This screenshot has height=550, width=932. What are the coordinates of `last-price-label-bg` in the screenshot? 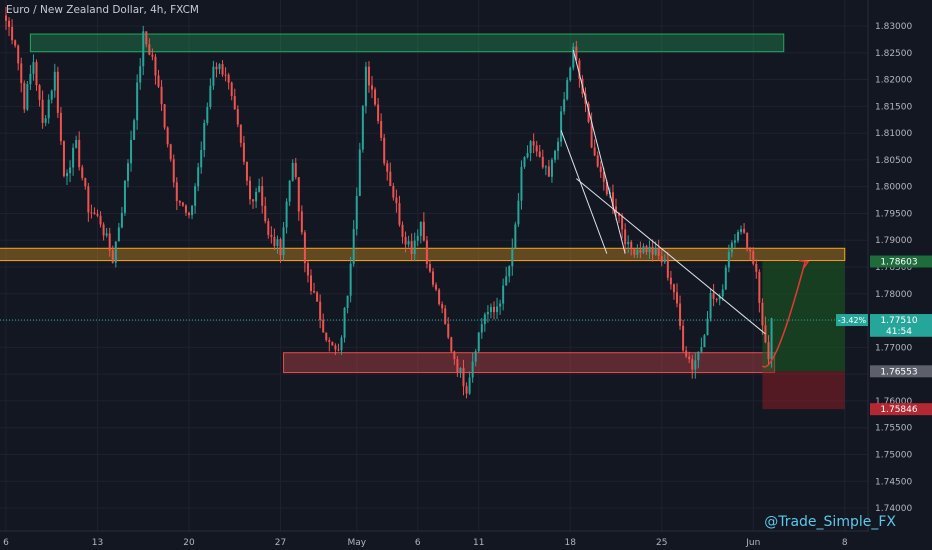 It's located at (901, 320).